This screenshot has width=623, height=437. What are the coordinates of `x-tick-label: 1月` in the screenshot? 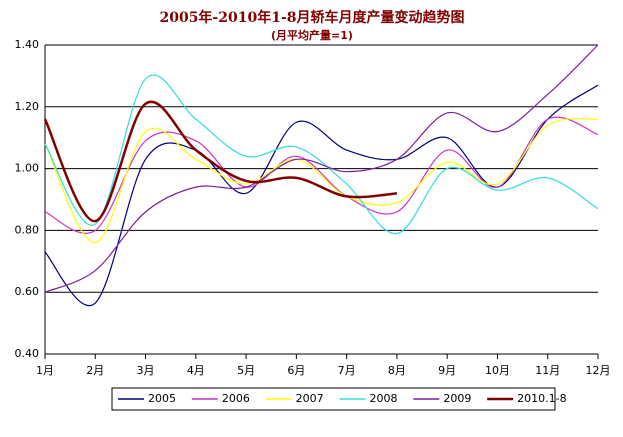 It's located at (45, 370).